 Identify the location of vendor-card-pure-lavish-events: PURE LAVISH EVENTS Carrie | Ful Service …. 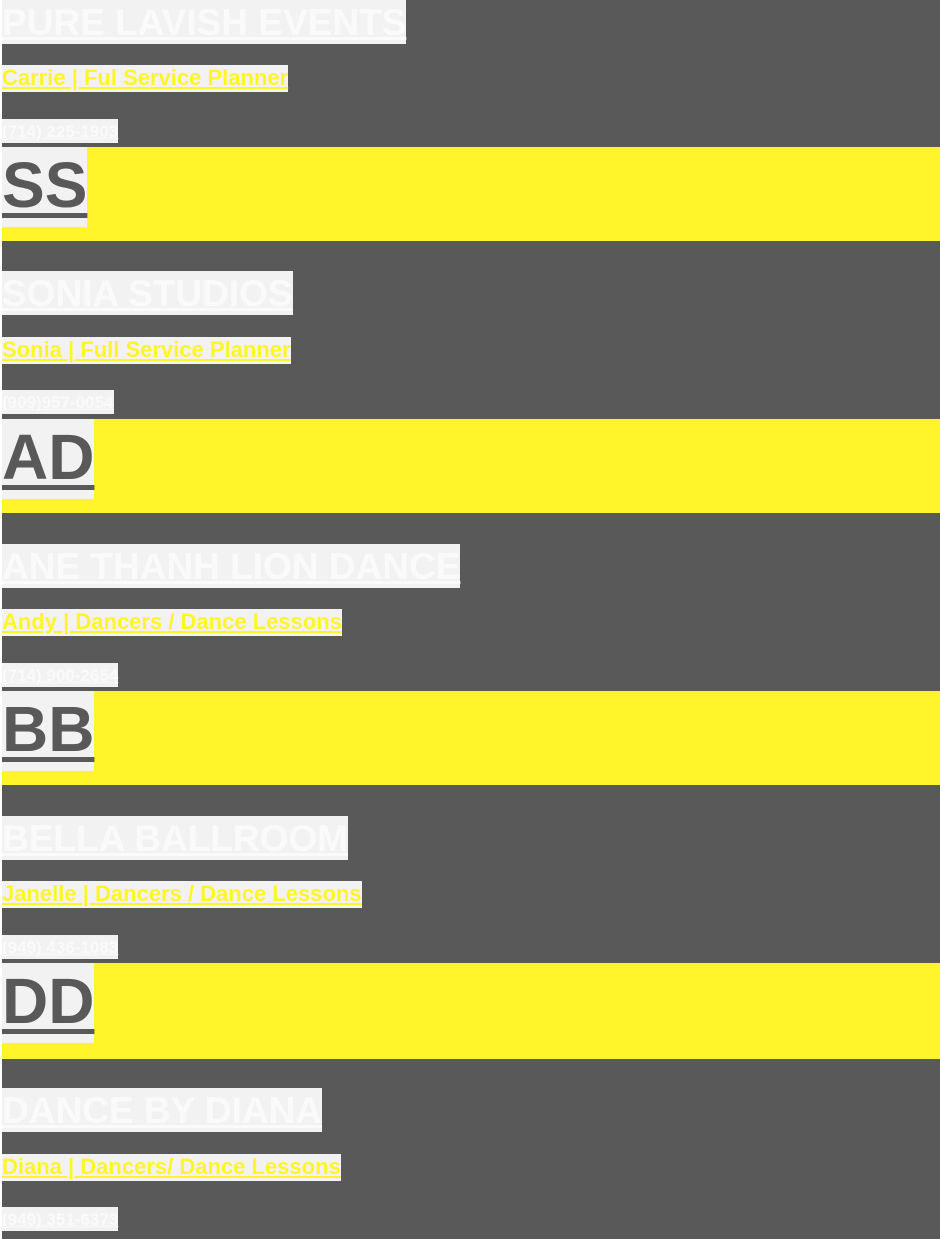
(471, 73).